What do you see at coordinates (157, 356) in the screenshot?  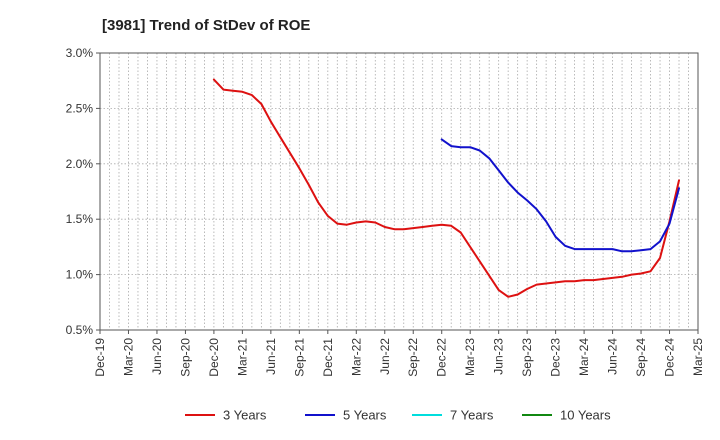 I see `x-tick-label: Jun-20` at bounding box center [157, 356].